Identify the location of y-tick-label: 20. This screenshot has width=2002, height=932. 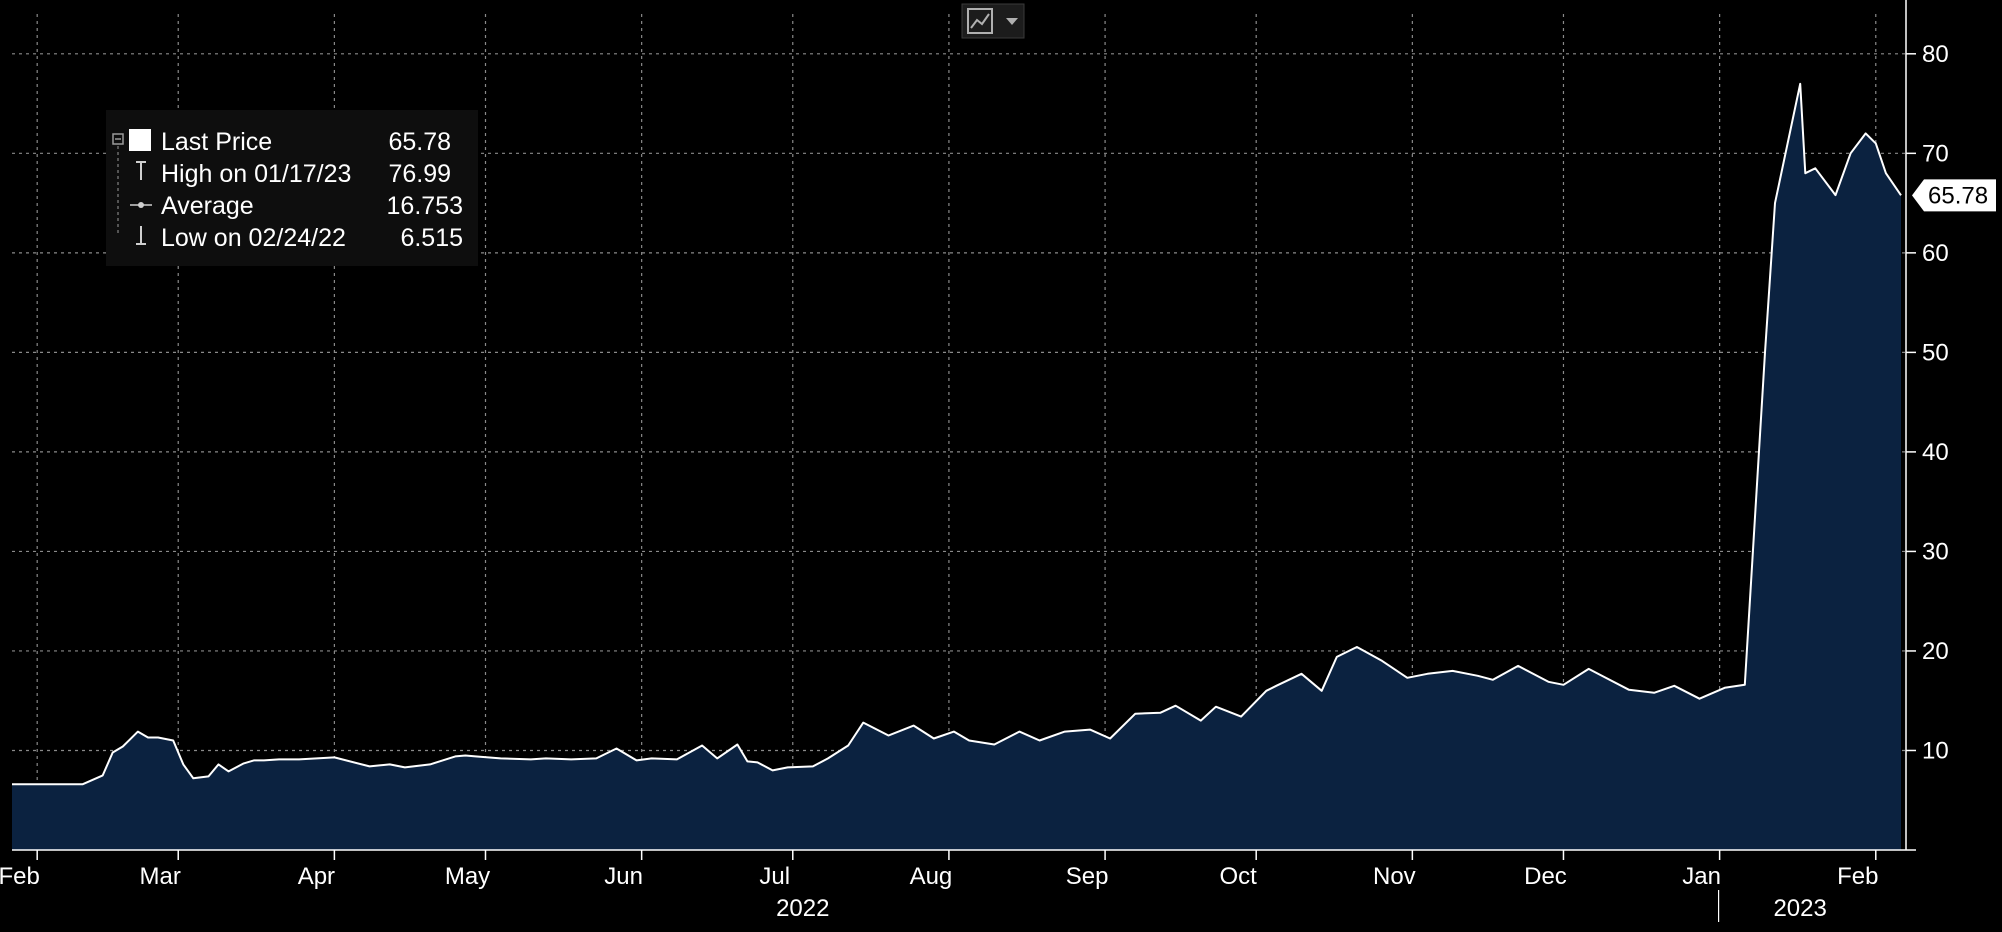
(1935, 651).